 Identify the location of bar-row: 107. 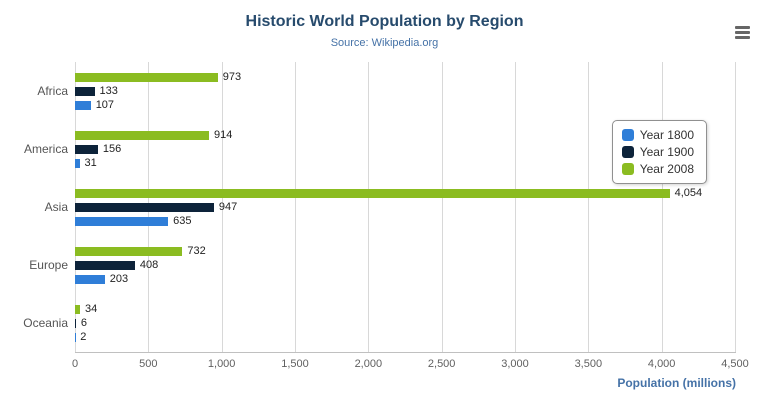
(405, 105).